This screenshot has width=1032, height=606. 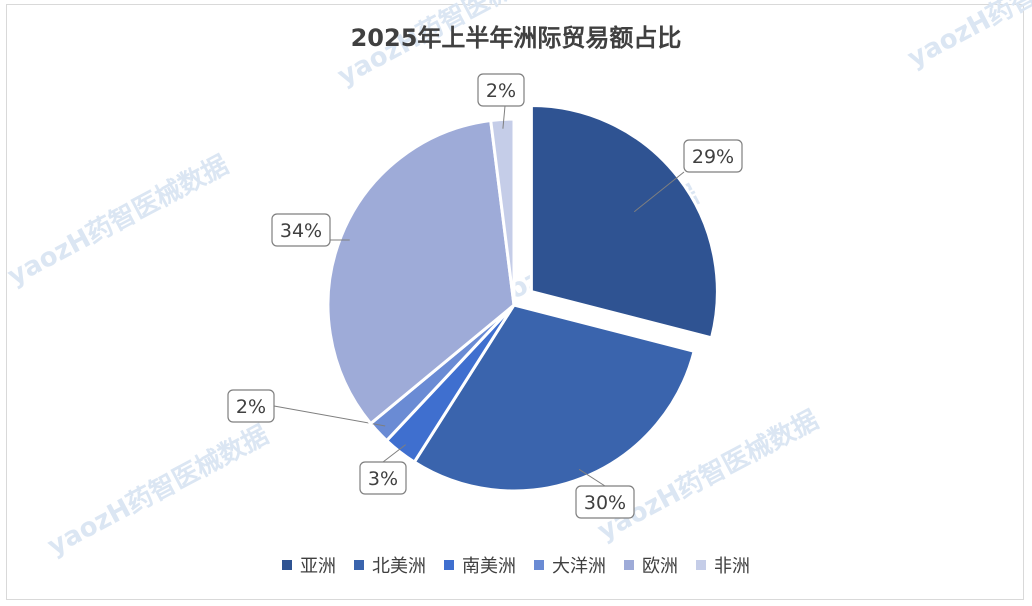 What do you see at coordinates (732, 566) in the screenshot?
I see `legend-label-6: 非洲` at bounding box center [732, 566].